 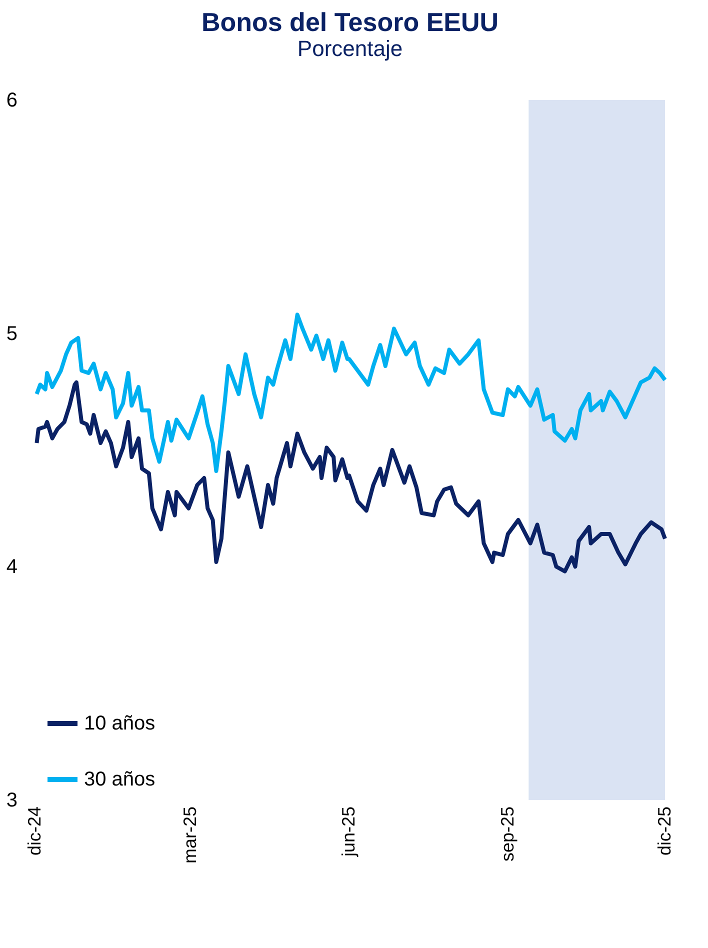 I want to click on legend-label: 10 años, so click(x=120, y=723).